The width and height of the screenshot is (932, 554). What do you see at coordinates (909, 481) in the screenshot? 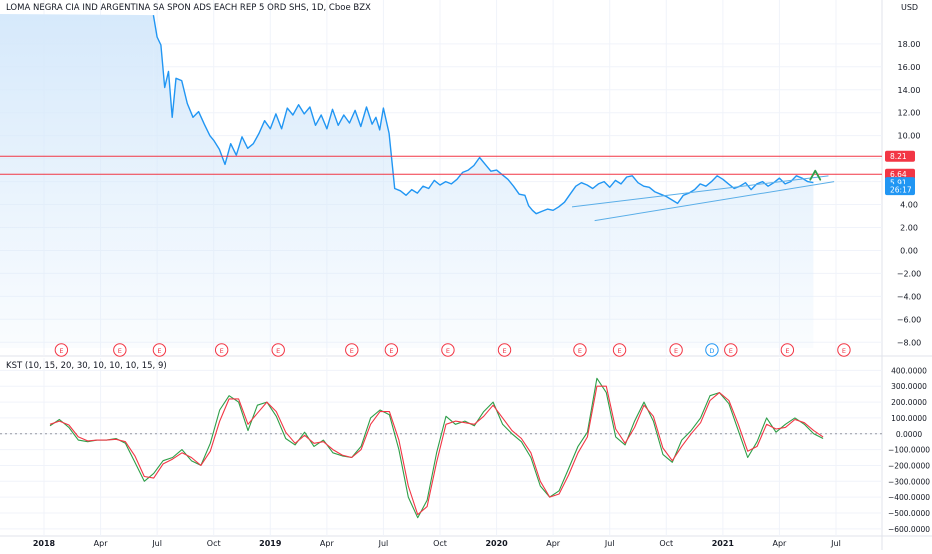
I see `kst-tick-label: −300.0000` at bounding box center [909, 481].